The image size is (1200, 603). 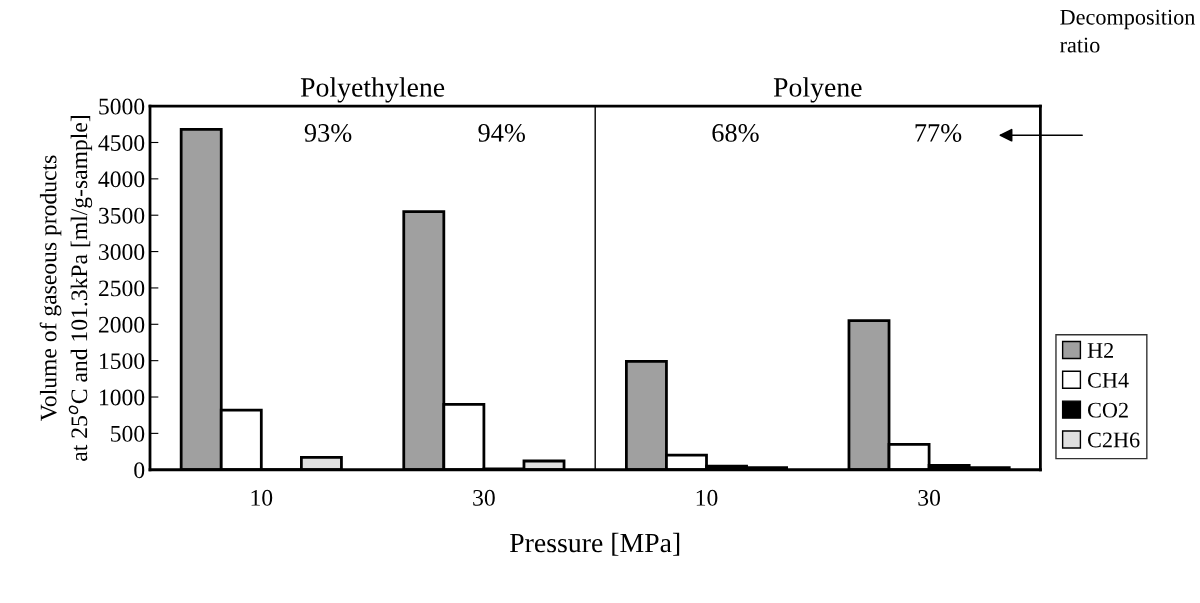 What do you see at coordinates (501, 133) in the screenshot?
I see `annotation: 94%` at bounding box center [501, 133].